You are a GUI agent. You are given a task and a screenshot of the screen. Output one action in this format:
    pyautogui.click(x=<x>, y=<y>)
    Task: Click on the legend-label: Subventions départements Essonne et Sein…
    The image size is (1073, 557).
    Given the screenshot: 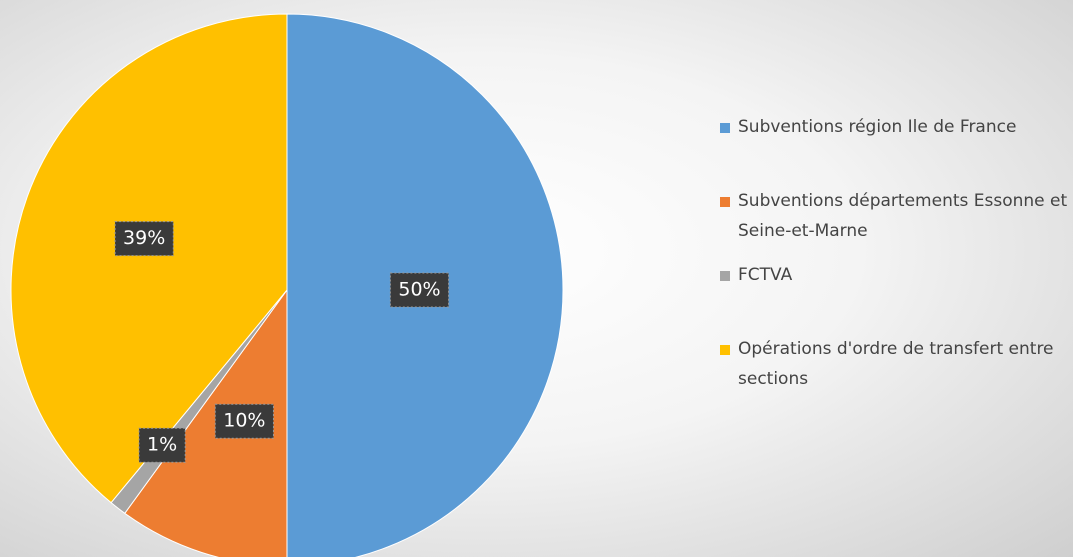 What is the action you would take?
    pyautogui.click(x=903, y=216)
    